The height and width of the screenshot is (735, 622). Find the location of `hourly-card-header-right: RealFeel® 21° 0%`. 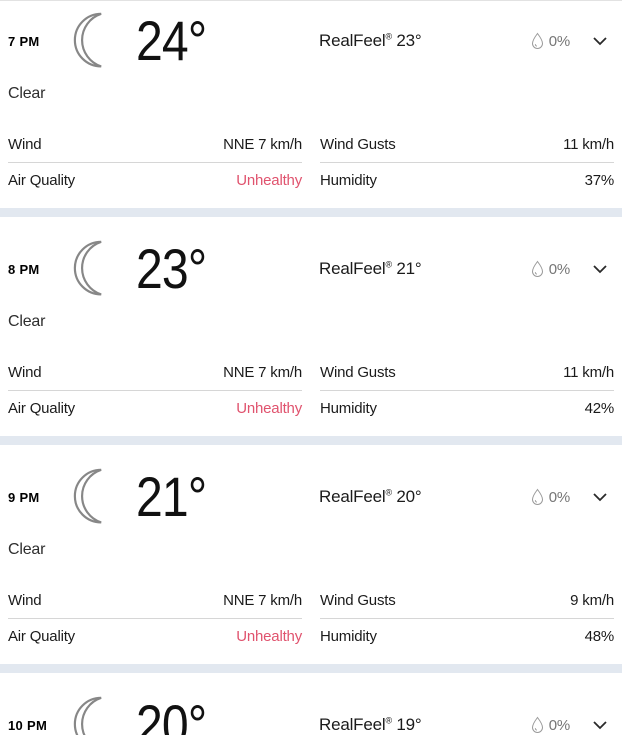

hourly-card-header-right: RealFeel® 21° 0% is located at coordinates (462, 269).